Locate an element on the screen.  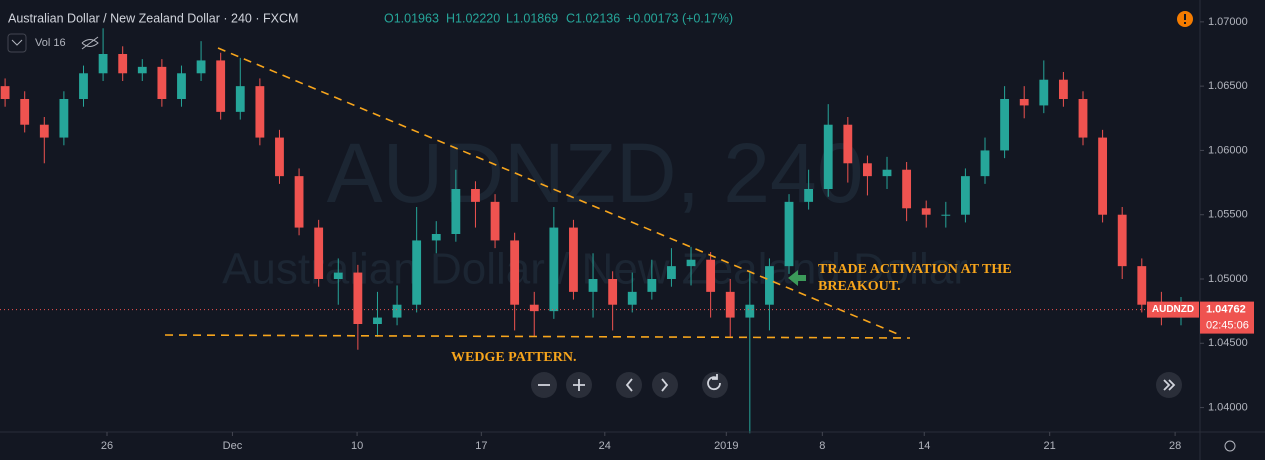
y-tick-label: 1.05000 is located at coordinates (1228, 279).